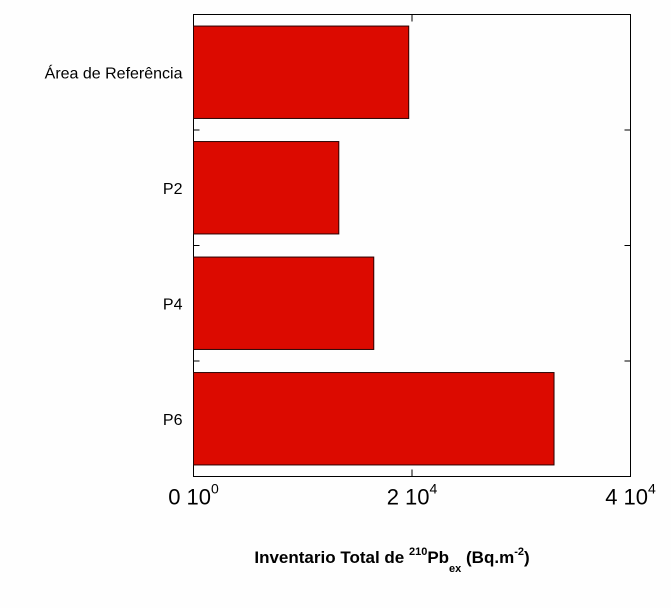  What do you see at coordinates (266, 188) in the screenshot?
I see `bar-p2` at bounding box center [266, 188].